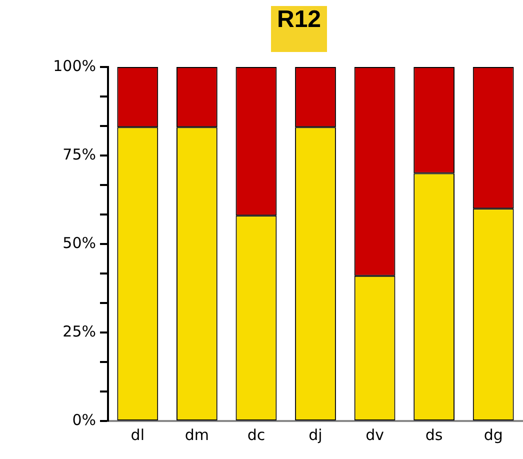 Image resolution: width=523 pixels, height=459 pixels. I want to click on x-tick-label: dj, so click(315, 435).